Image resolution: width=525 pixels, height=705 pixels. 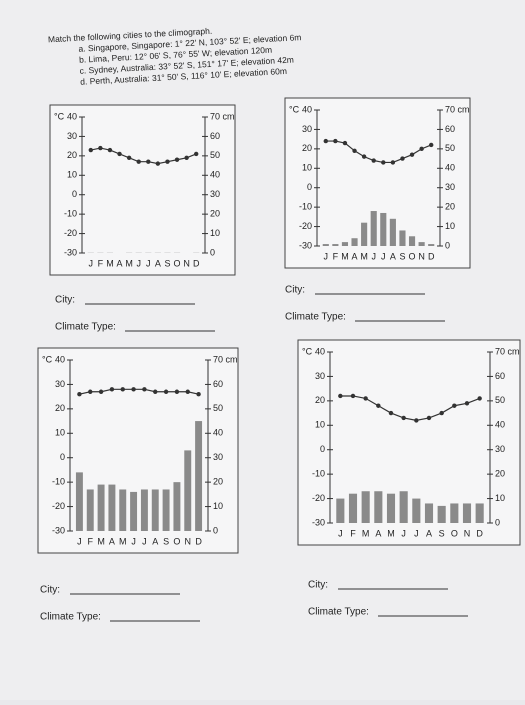 What do you see at coordinates (59, 116) in the screenshot?
I see `y-axis-label: °C` at bounding box center [59, 116].